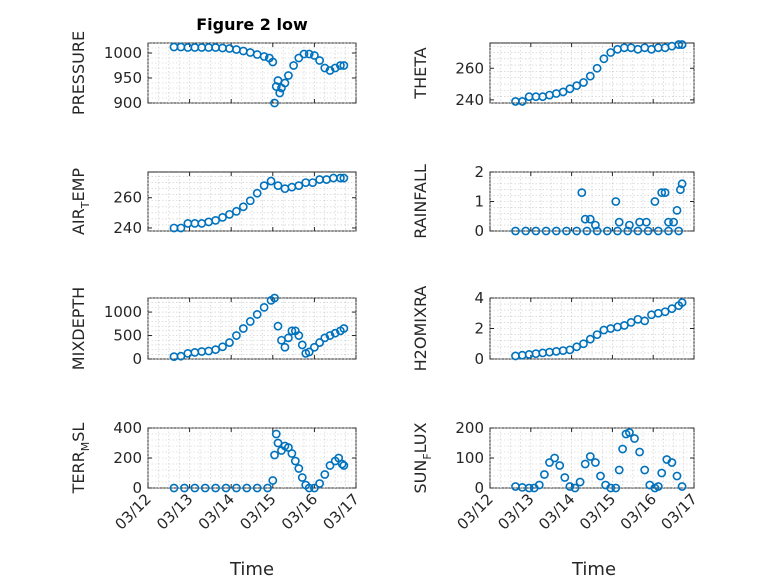 The width and height of the screenshot is (778, 583). What do you see at coordinates (469, 100) in the screenshot?
I see `y-tick-label: 240` at bounding box center [469, 100].